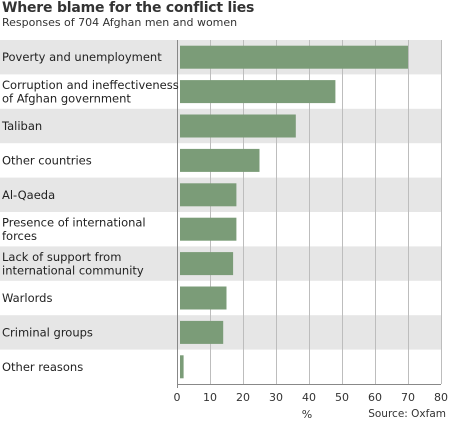 The height and width of the screenshot is (426, 450). I want to click on category-label: Al-Qaeda, so click(28, 195).